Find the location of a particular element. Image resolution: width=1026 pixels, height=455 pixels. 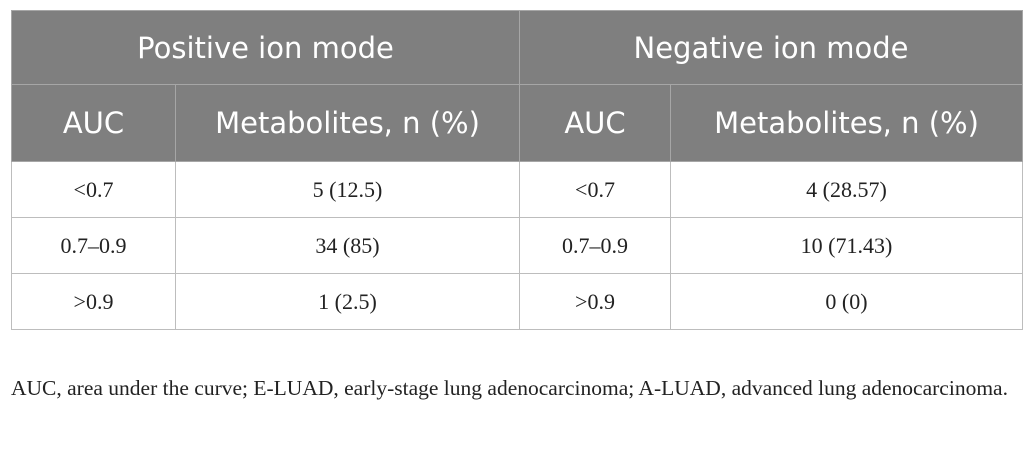

negative-auc-cell: >0.9 is located at coordinates (595, 301).